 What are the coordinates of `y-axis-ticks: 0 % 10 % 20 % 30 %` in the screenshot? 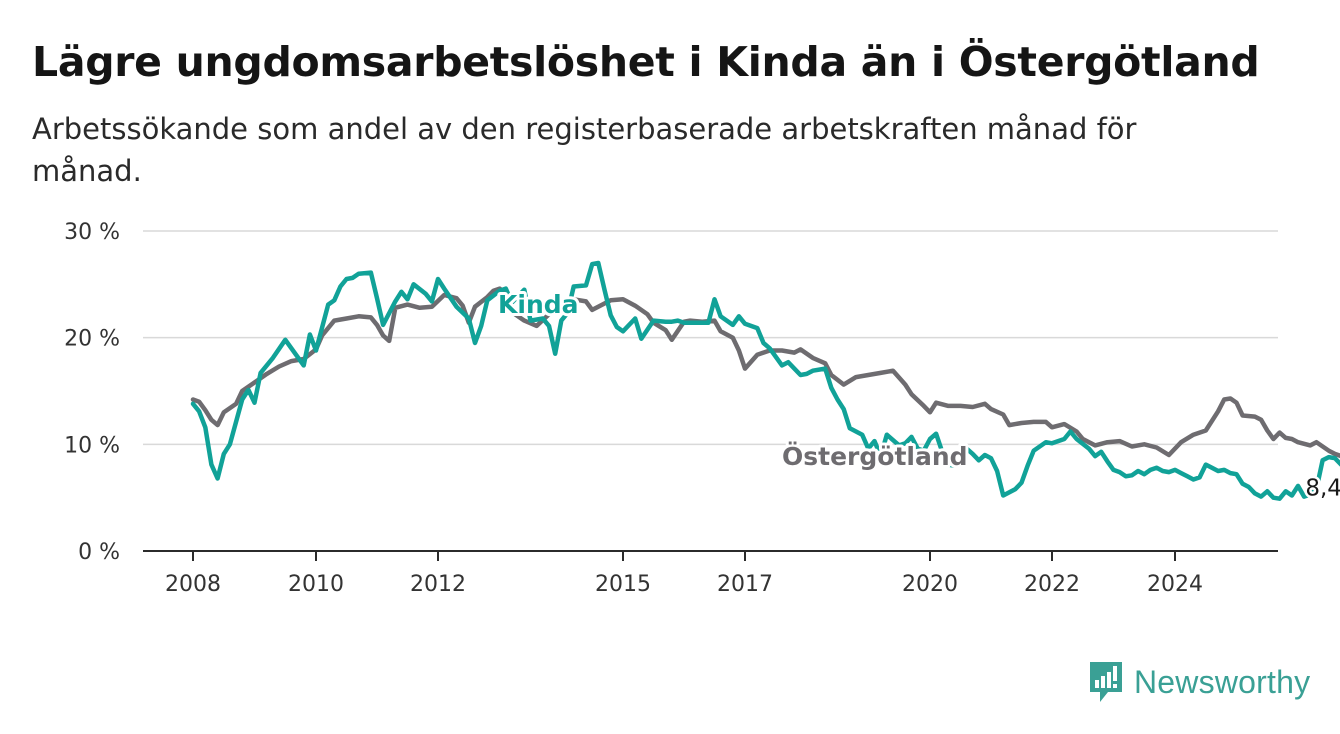 It's located at (92, 392).